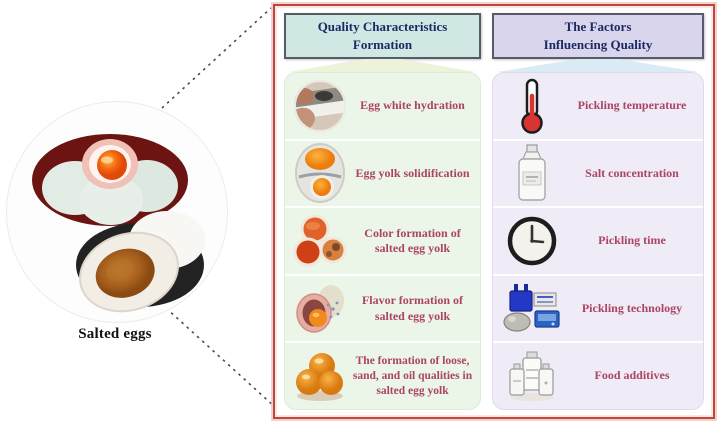 Image resolution: width=720 pixels, height=425 pixels. I want to click on item-label: Flavor formation of salted egg yolk, so click(412, 308).